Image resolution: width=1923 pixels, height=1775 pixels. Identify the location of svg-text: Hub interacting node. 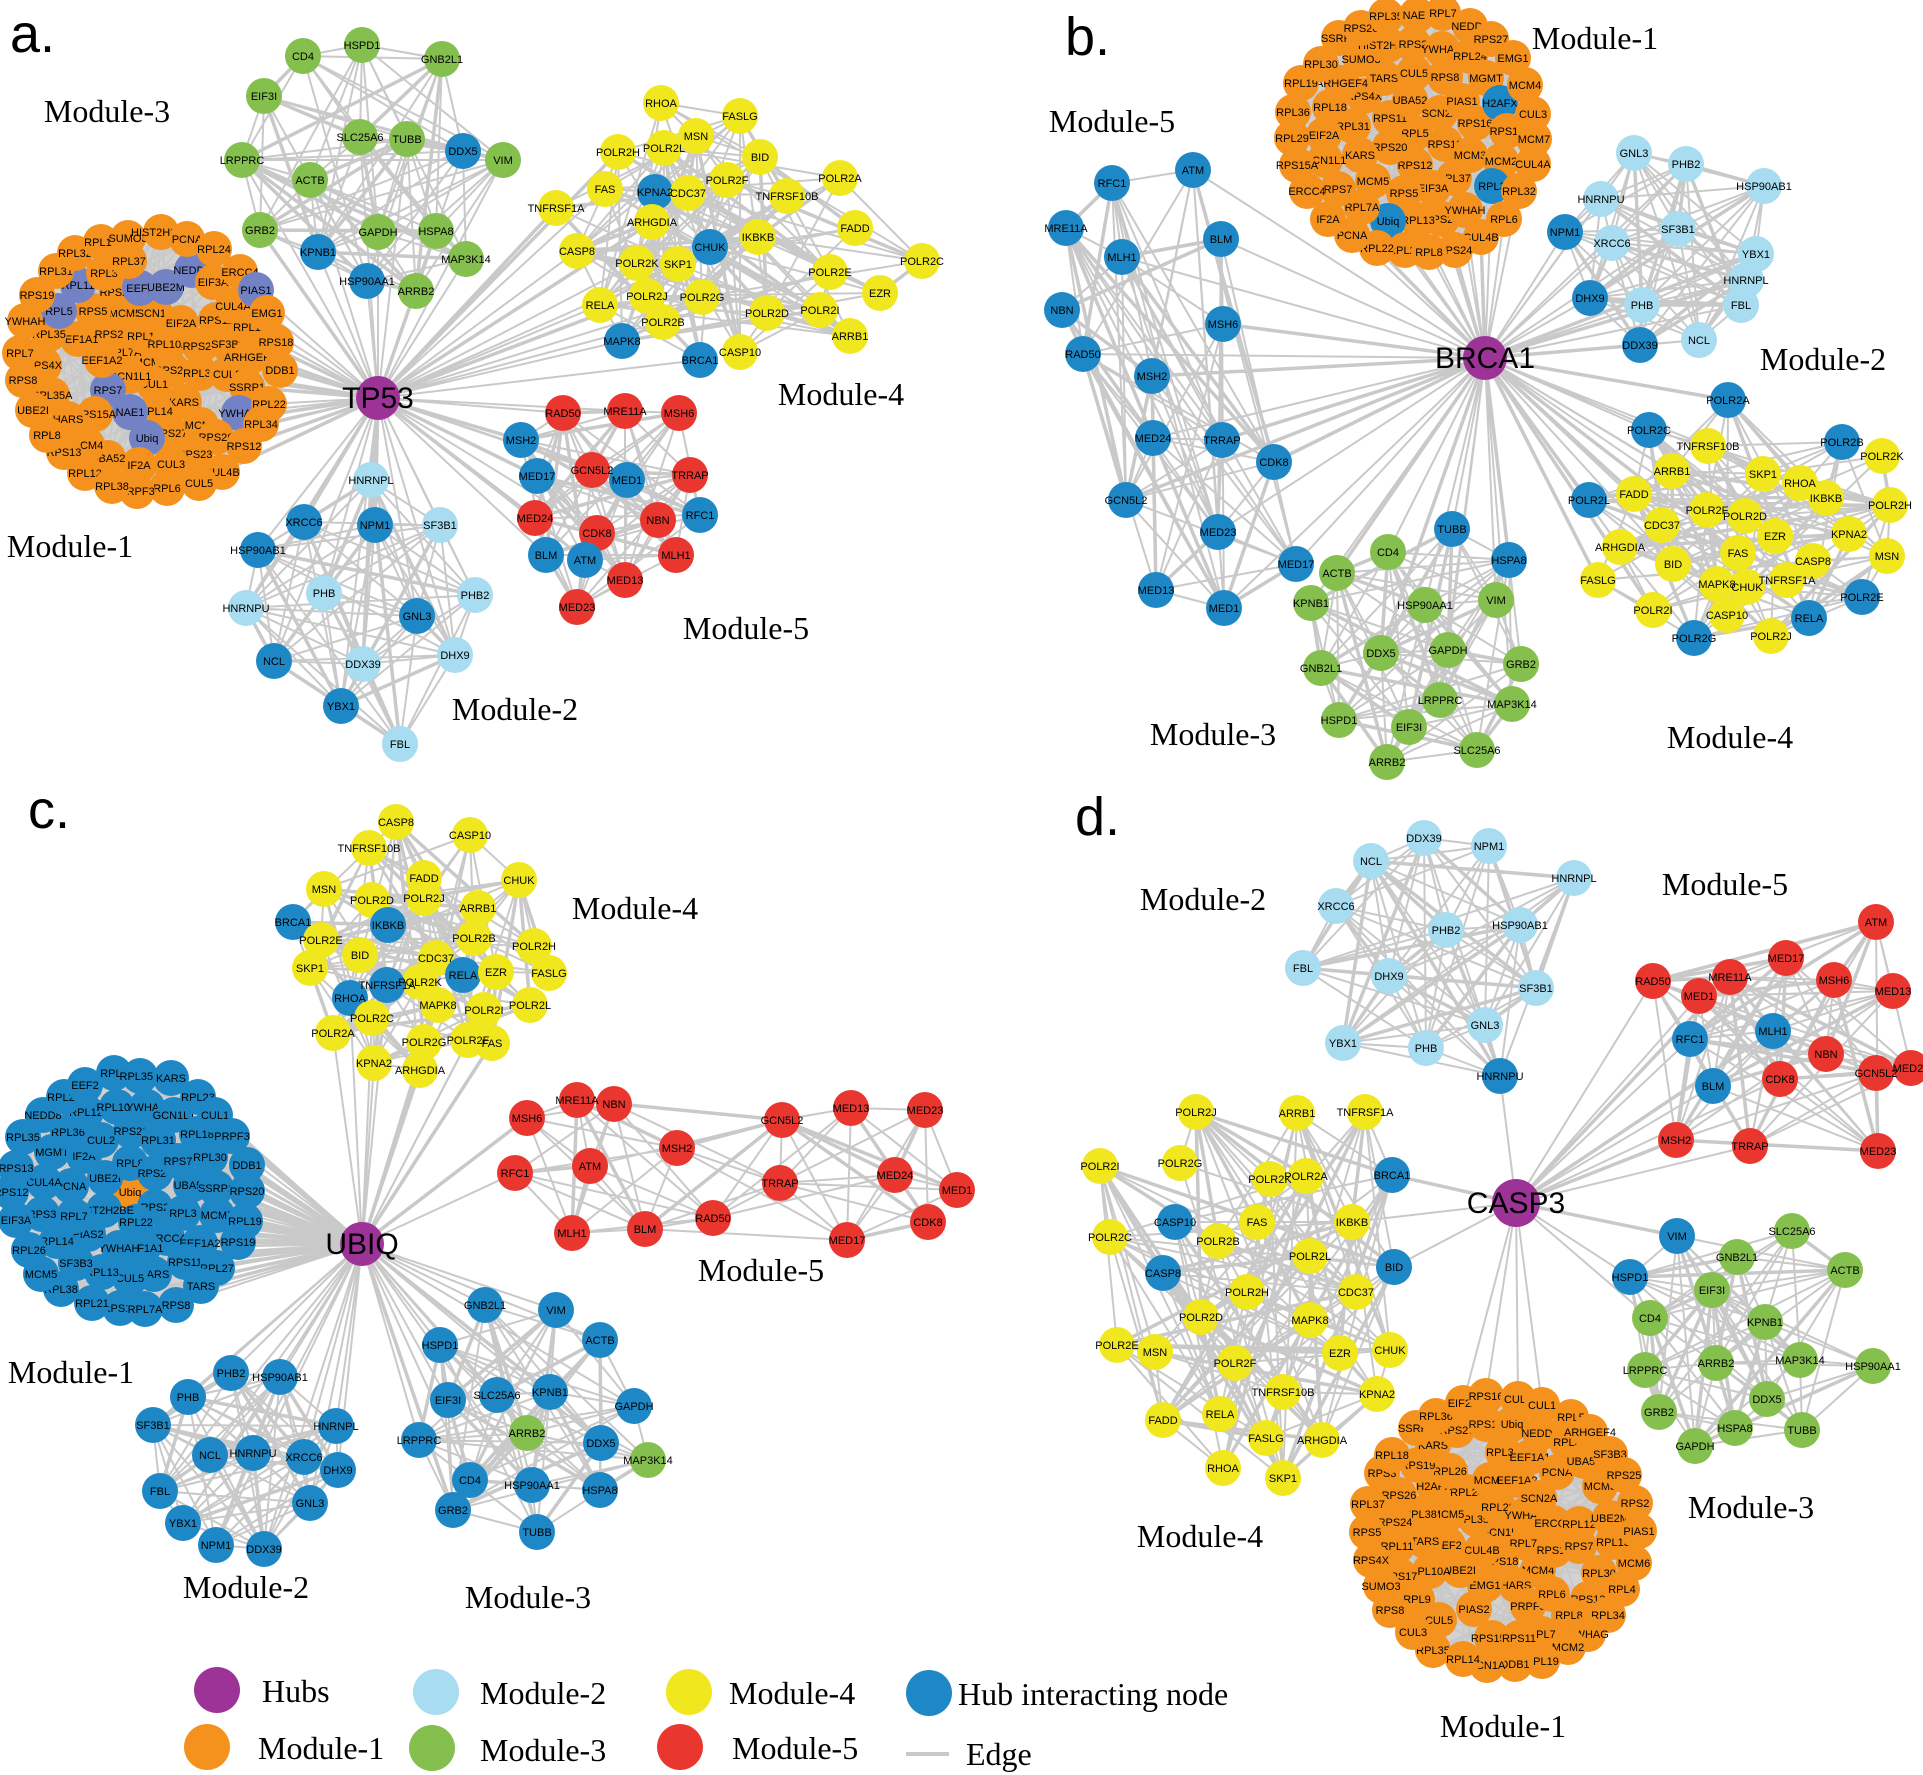
(1093, 1694).